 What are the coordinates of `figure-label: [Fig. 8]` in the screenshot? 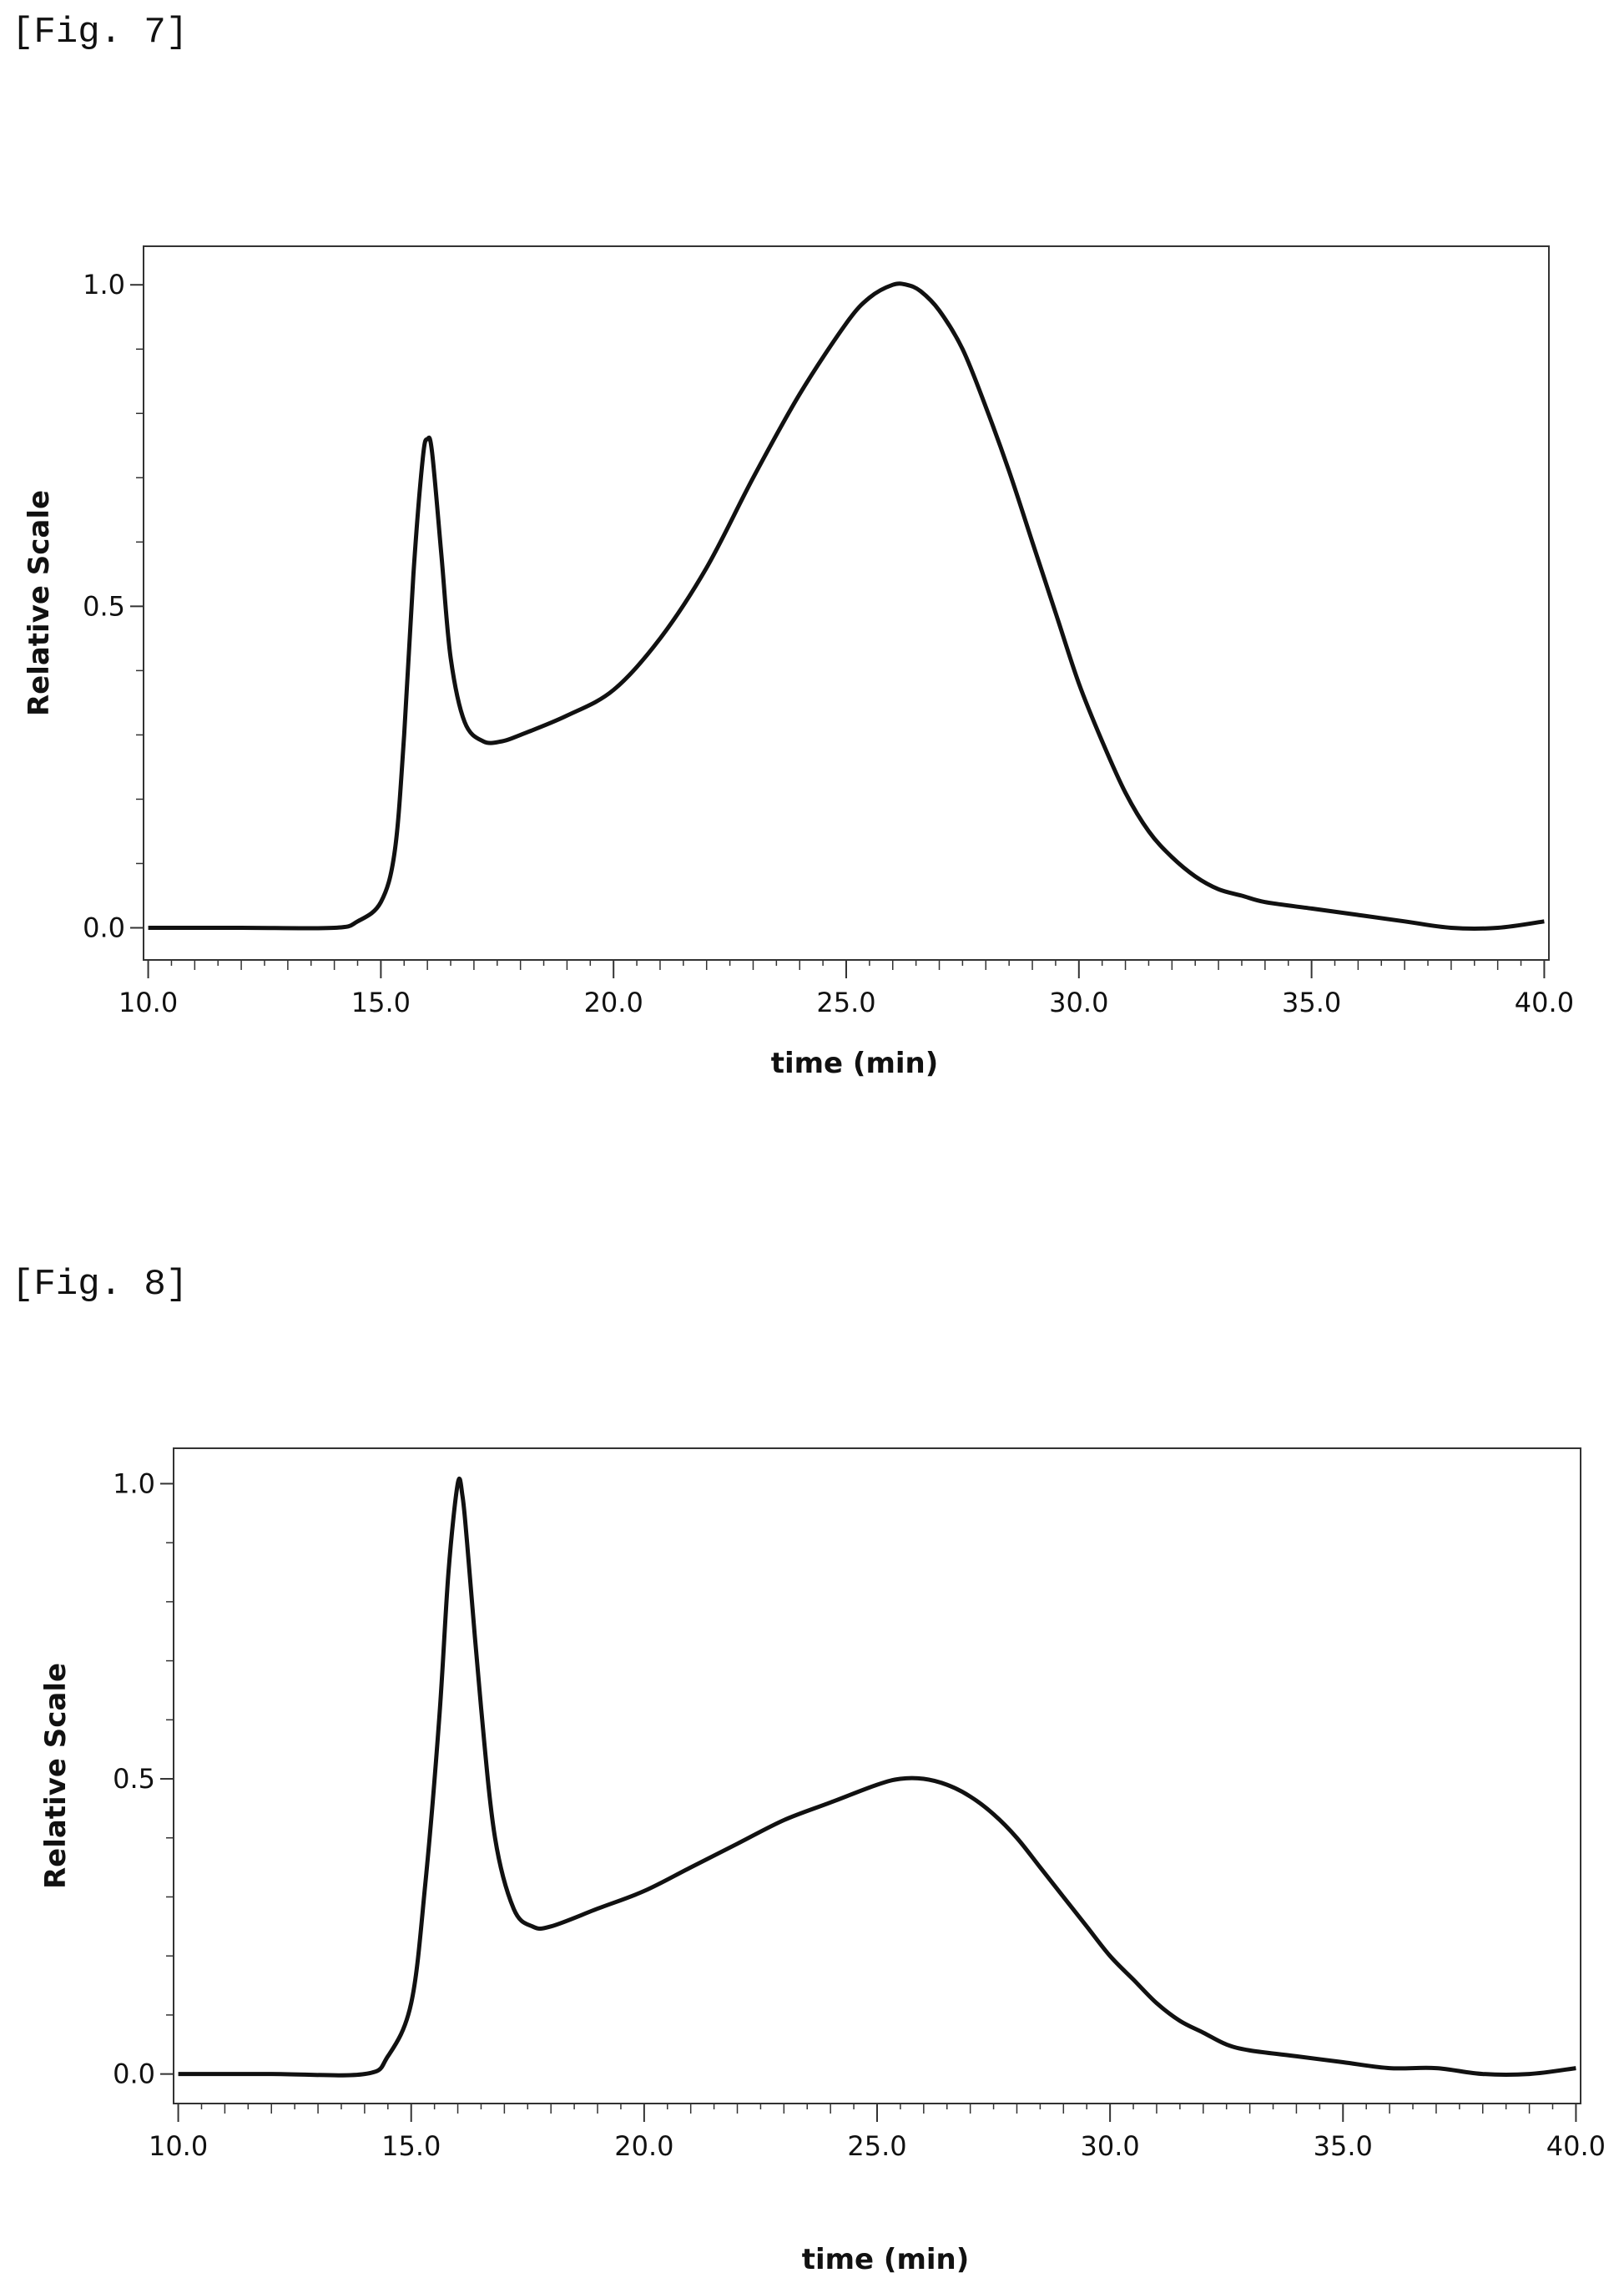 It's located at (100, 1285).